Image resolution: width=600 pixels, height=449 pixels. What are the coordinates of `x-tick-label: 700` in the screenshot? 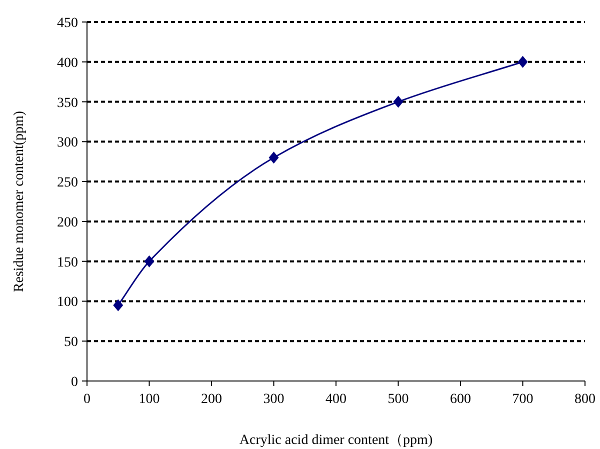 It's located at (523, 399).